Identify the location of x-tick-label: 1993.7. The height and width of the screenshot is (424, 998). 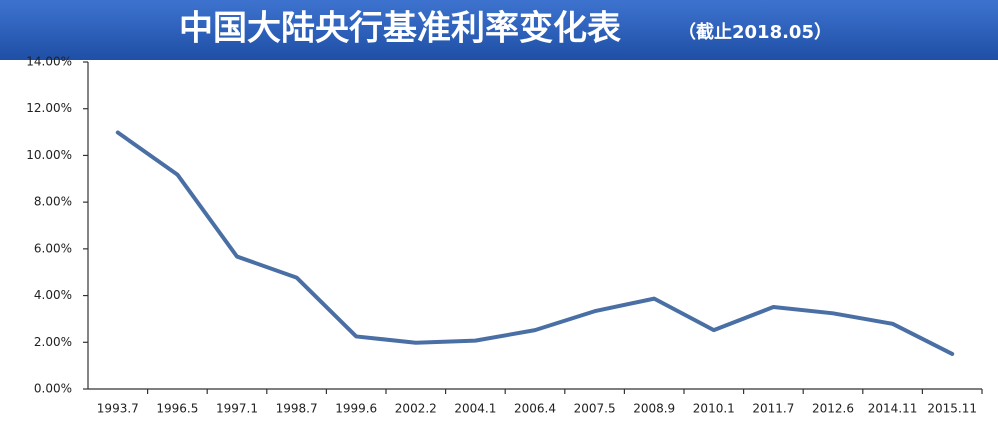
(118, 409).